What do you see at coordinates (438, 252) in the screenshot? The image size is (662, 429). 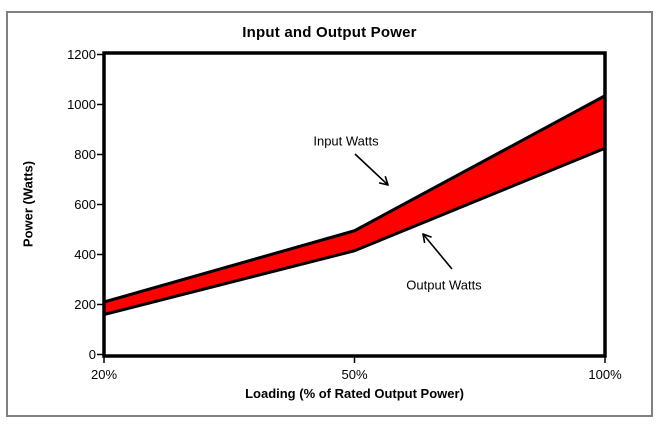 I see `output-watts-arrow` at bounding box center [438, 252].